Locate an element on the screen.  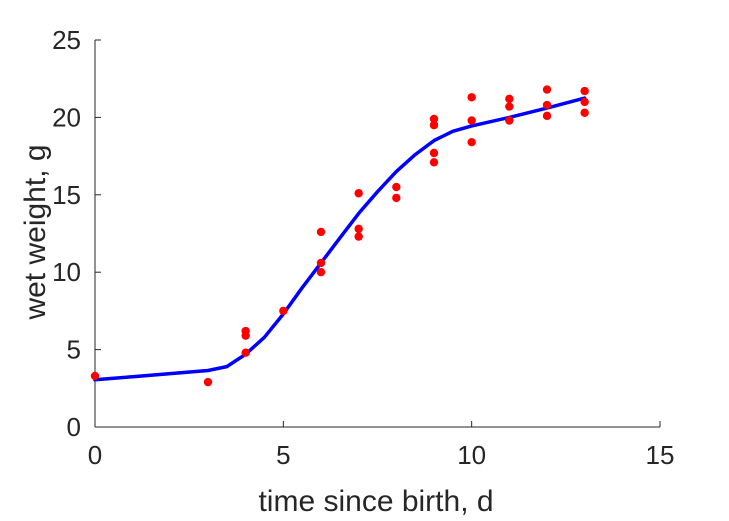
y-tick-label: 15 is located at coordinates (66, 195).